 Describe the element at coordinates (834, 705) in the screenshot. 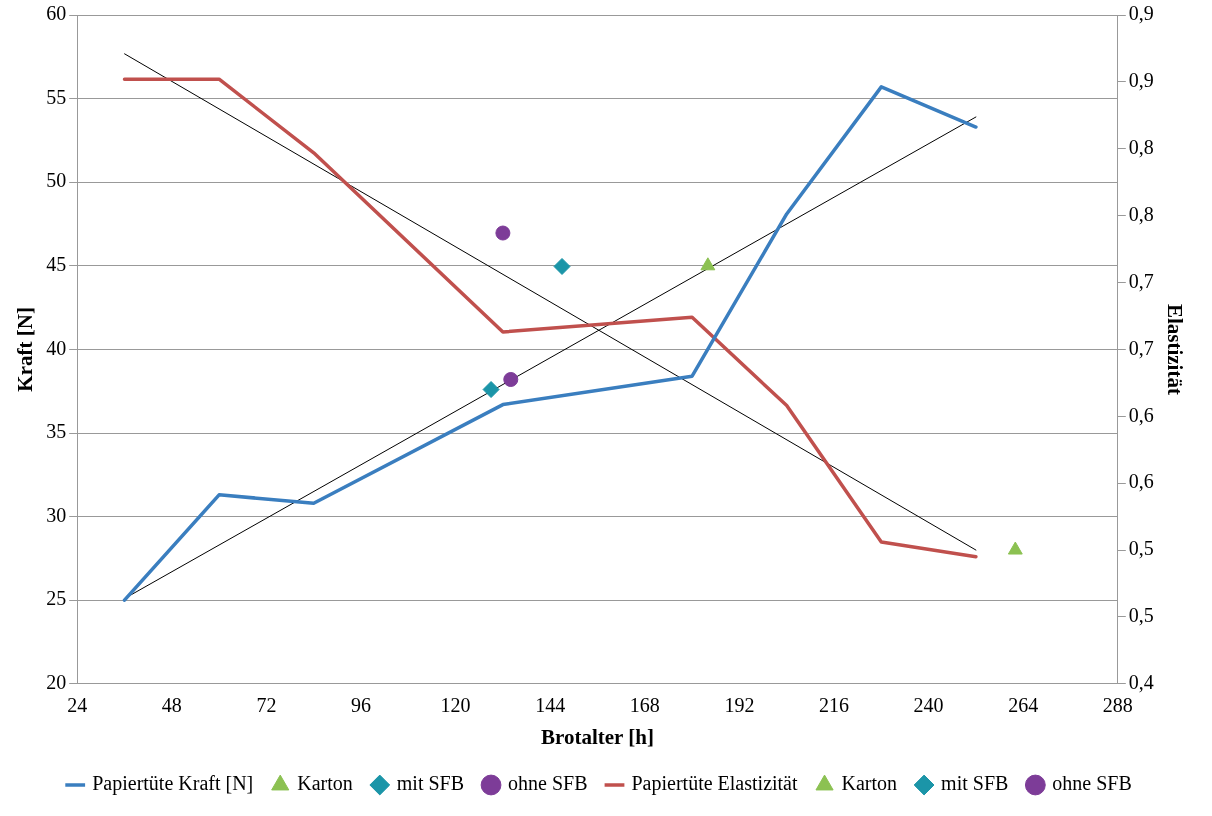

I see `x-tick-label: 216` at that location.